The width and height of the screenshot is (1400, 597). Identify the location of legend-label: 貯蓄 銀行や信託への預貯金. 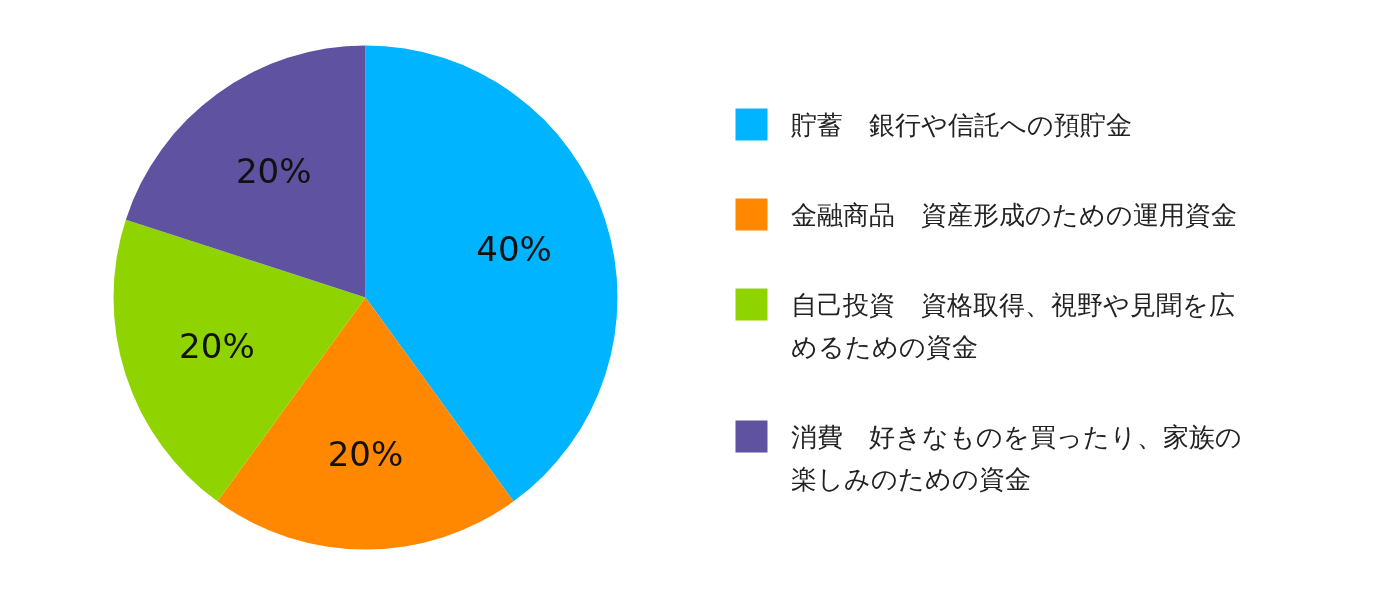
(961, 124).